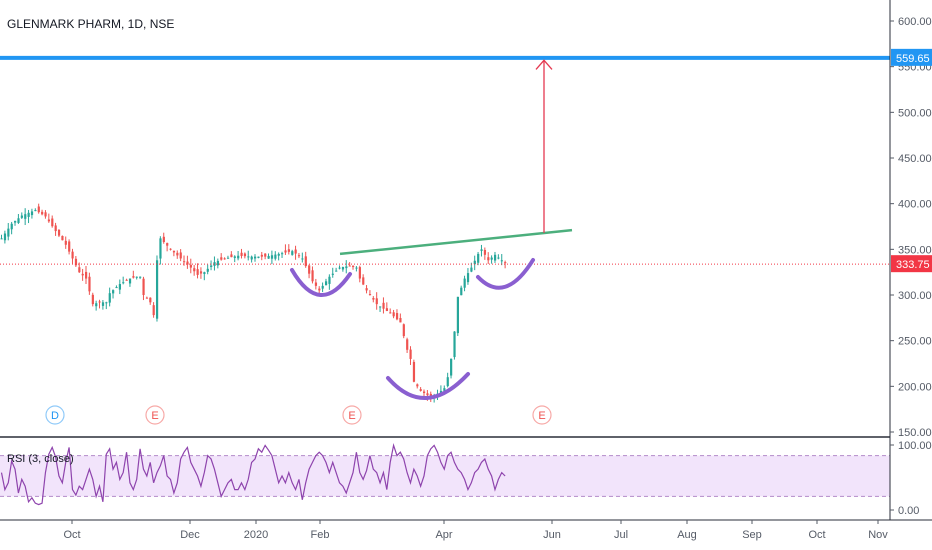  Describe the element at coordinates (428, 386) in the screenshot. I see `head-arc` at that location.